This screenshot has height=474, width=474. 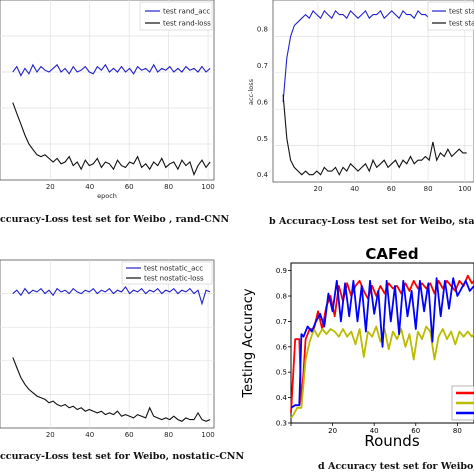 I want to click on panel-d-lines, so click(x=382, y=346).